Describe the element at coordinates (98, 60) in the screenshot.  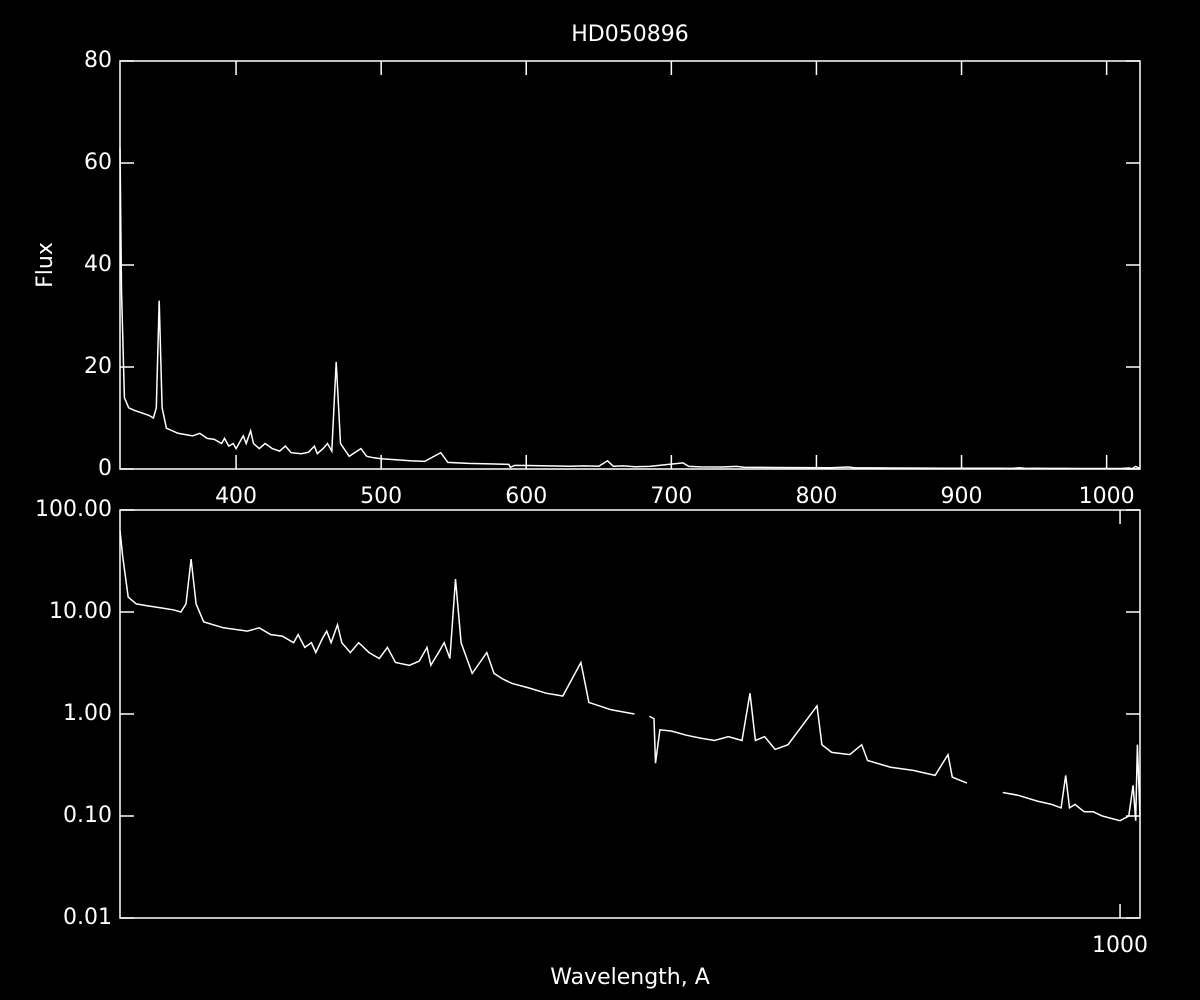
I see `y-tick-label: 80` at that location.